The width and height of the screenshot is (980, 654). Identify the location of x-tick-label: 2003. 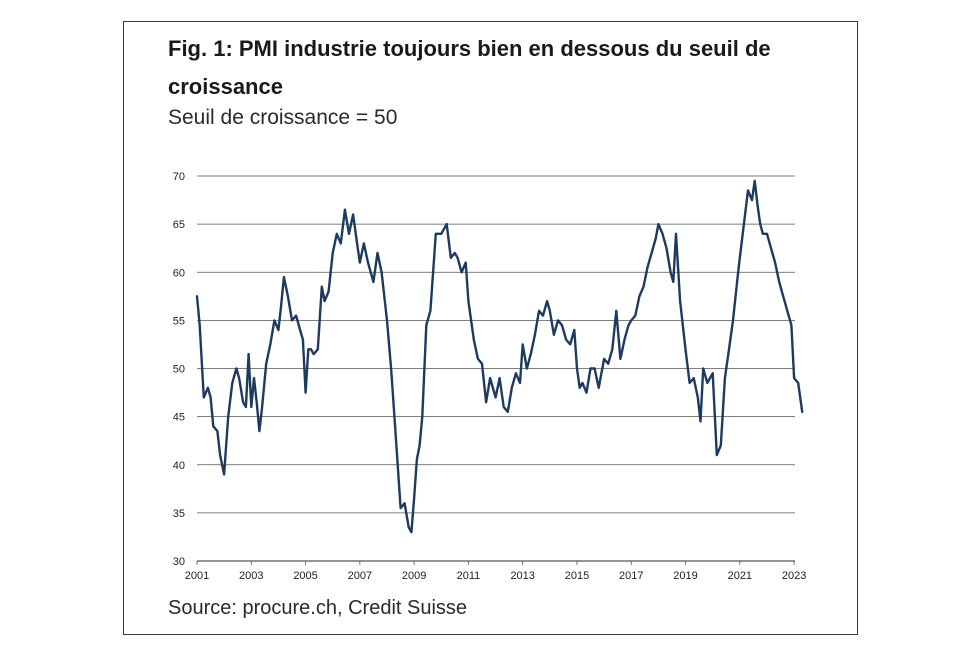
(251, 576).